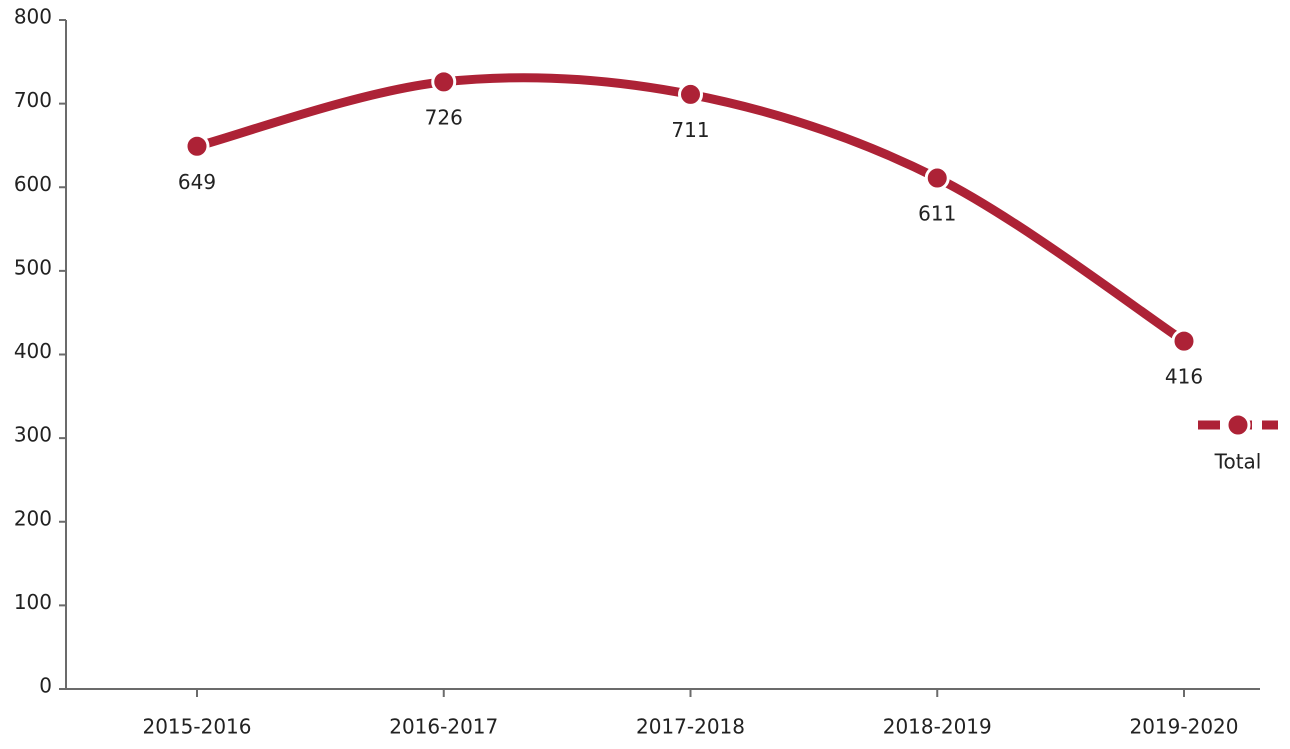  What do you see at coordinates (1184, 377) in the screenshot?
I see `data-label: 416` at bounding box center [1184, 377].